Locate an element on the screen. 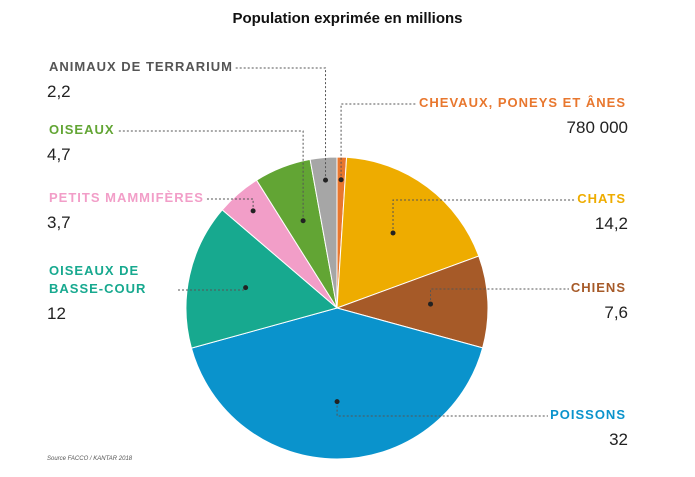 The width and height of the screenshot is (695, 477). source-note: Source FACCO / KANTAR 2018 is located at coordinates (90, 459).